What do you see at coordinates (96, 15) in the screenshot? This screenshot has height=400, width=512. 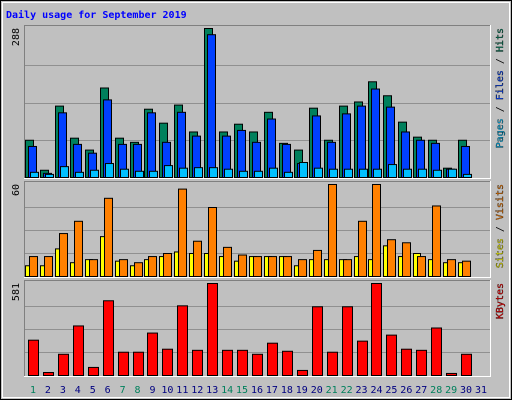 I see `chart-title: Daily usage for September 2019` at bounding box center [96, 15].